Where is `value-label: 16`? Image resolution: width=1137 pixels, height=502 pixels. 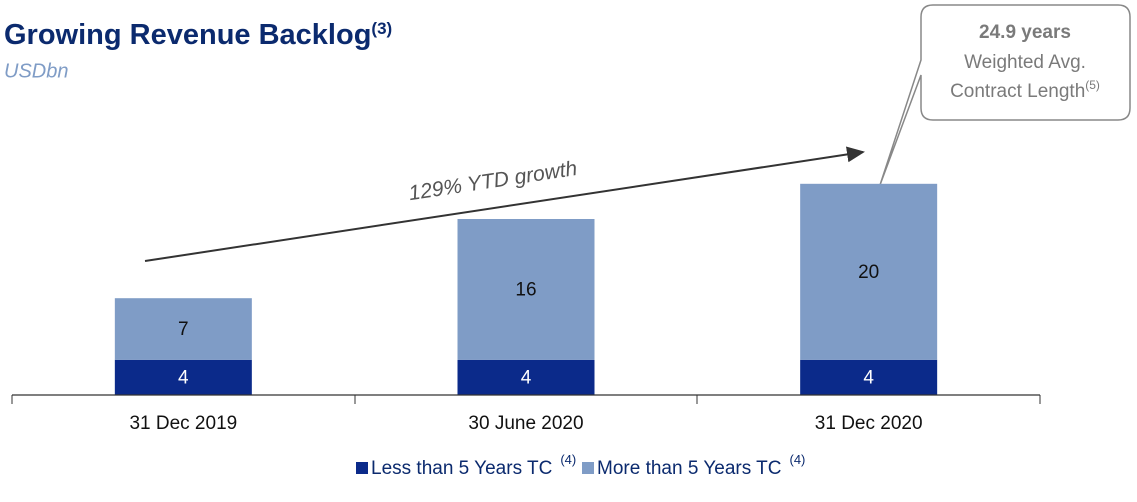 value-label: 16 is located at coordinates (525, 289).